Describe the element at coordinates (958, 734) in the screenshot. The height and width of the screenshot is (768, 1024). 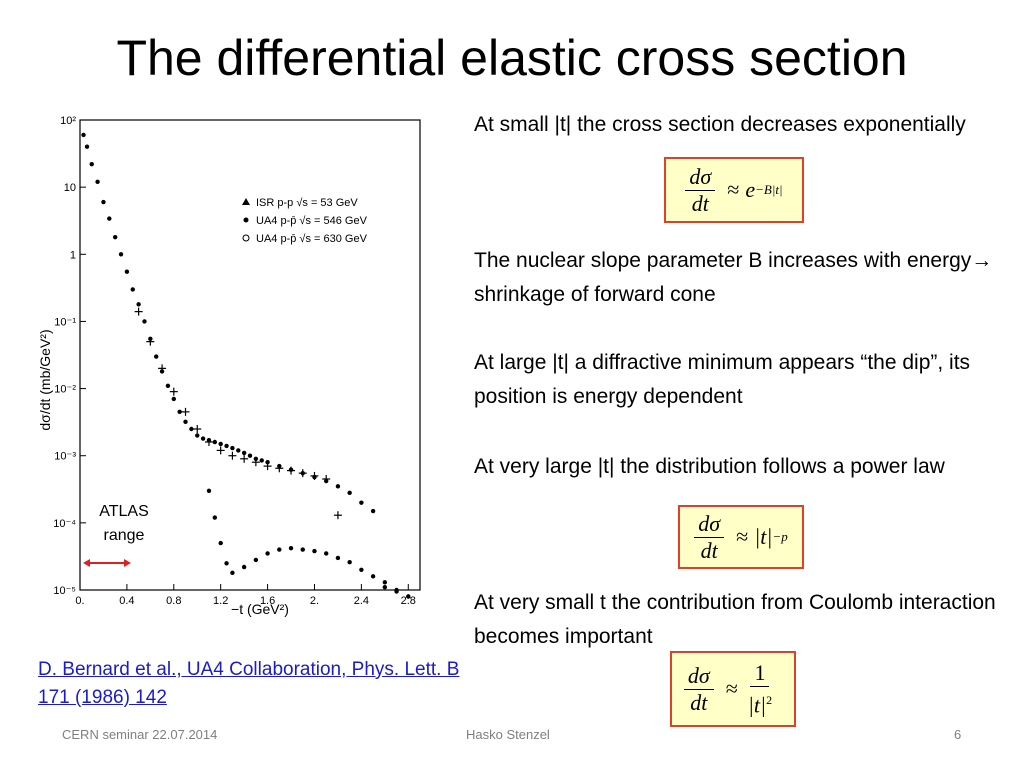
I see `footer-page-number: 6` at that location.